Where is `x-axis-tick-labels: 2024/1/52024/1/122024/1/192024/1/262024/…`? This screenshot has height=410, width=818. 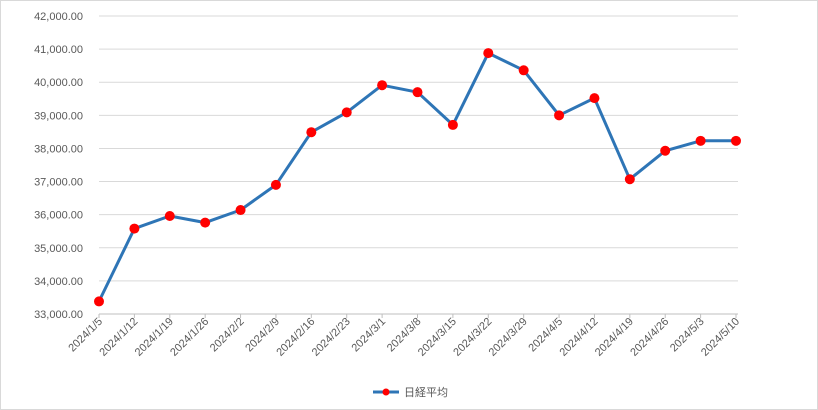 x-axis-tick-labels: 2024/1/52024/1/122024/1/192024/1/262024/… is located at coordinates (404, 337).